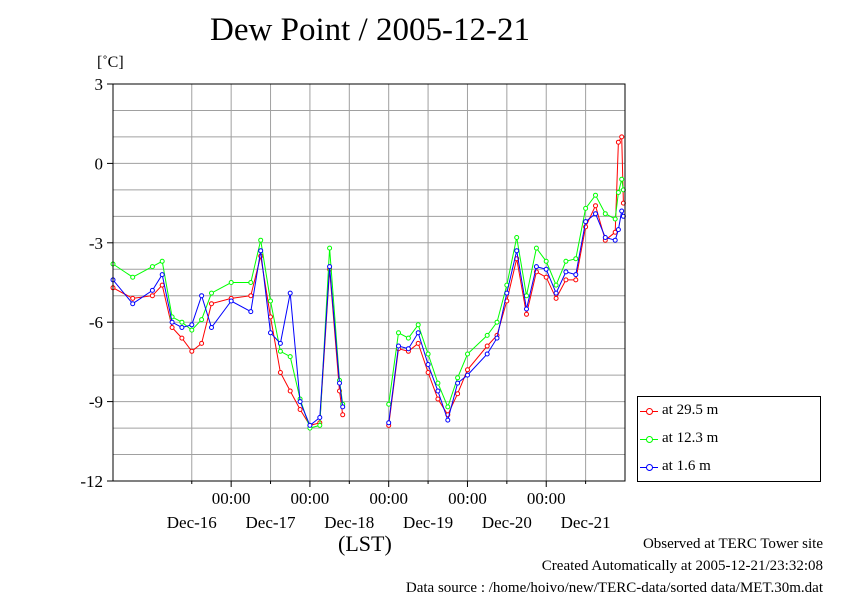  I want to click on legend-marker-1-6m, so click(649, 467).